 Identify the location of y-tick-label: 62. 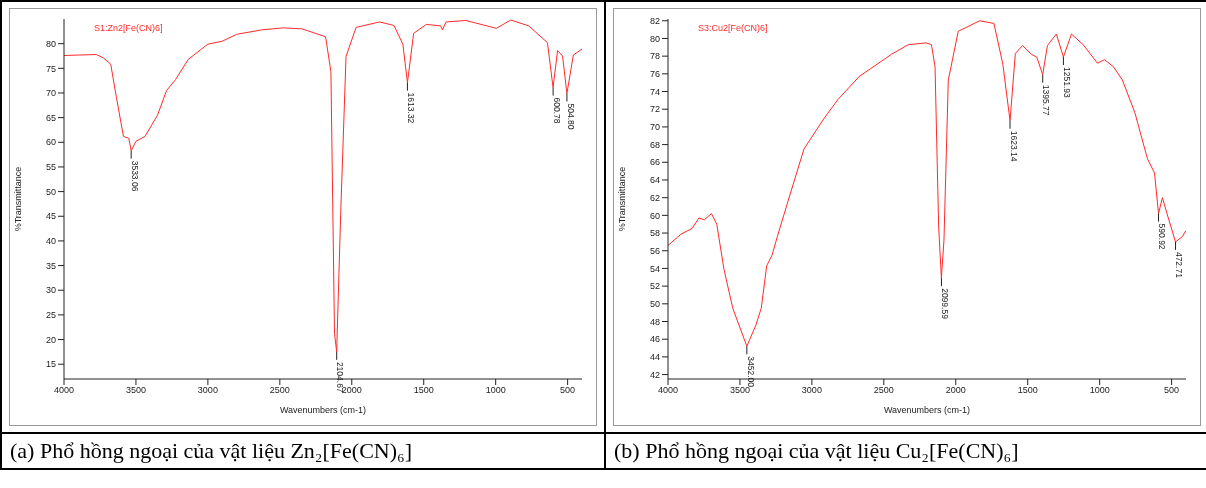
(654, 197).